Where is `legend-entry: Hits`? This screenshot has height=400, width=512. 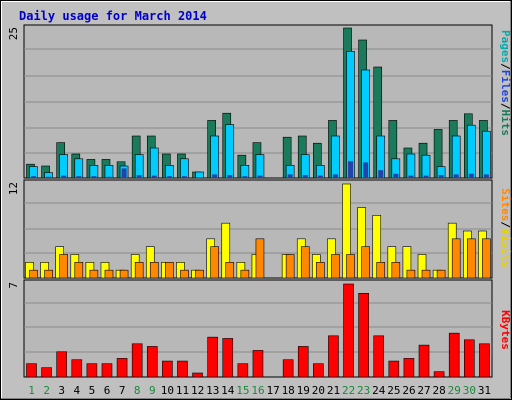 legend-entry: Hits is located at coordinates (505, 123).